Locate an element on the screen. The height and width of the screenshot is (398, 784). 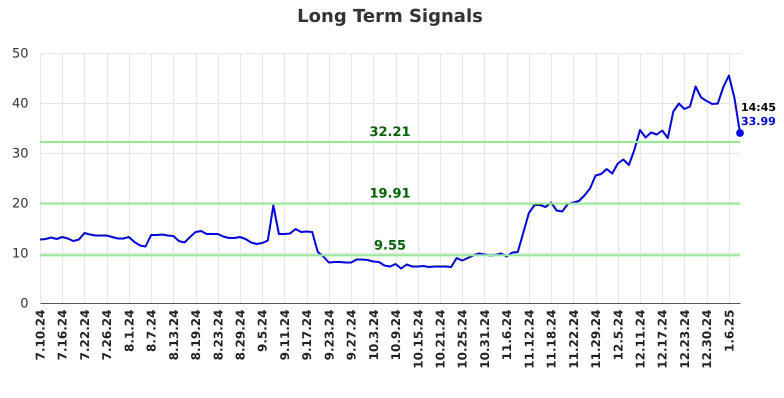
ref-line-label: 9.55 is located at coordinates (390, 246).